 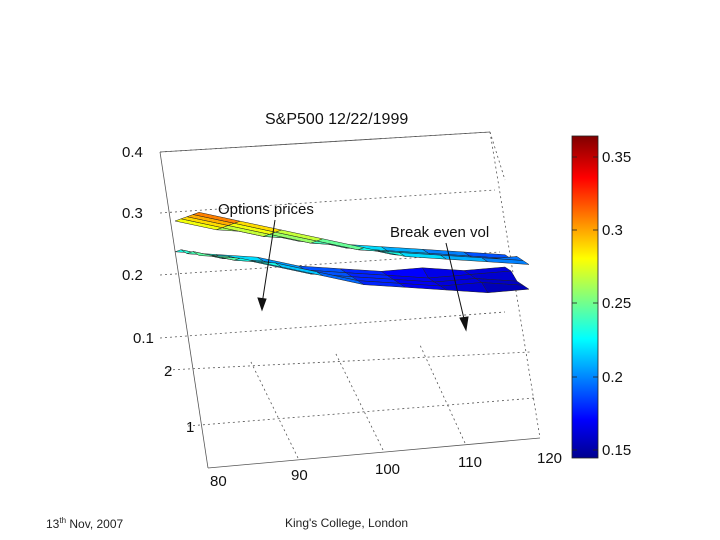 What do you see at coordinates (439, 232) in the screenshot?
I see `annotation-break-even-vol: Break even vol` at bounding box center [439, 232].